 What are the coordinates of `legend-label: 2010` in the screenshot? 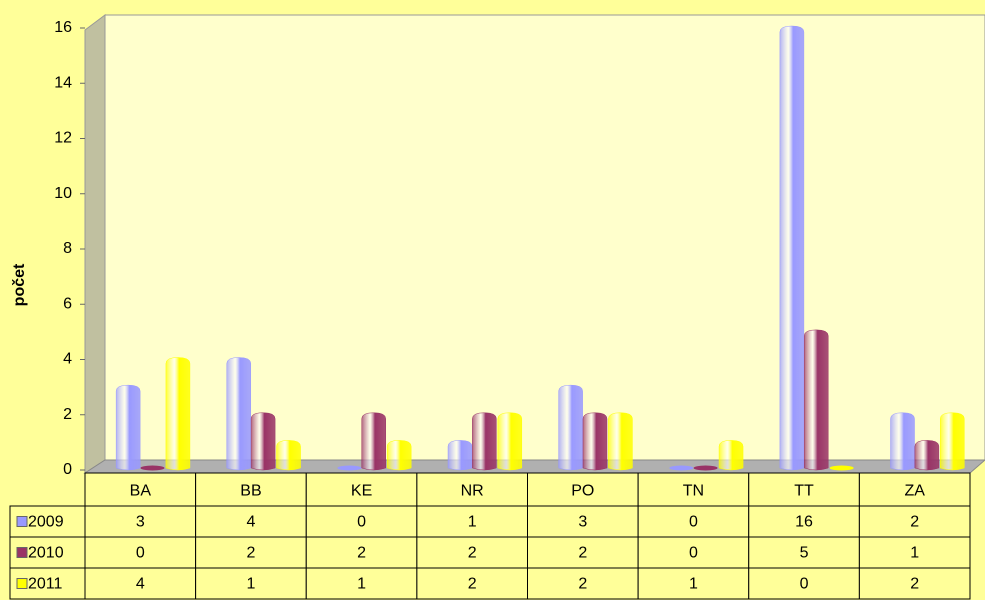 It's located at (46, 553).